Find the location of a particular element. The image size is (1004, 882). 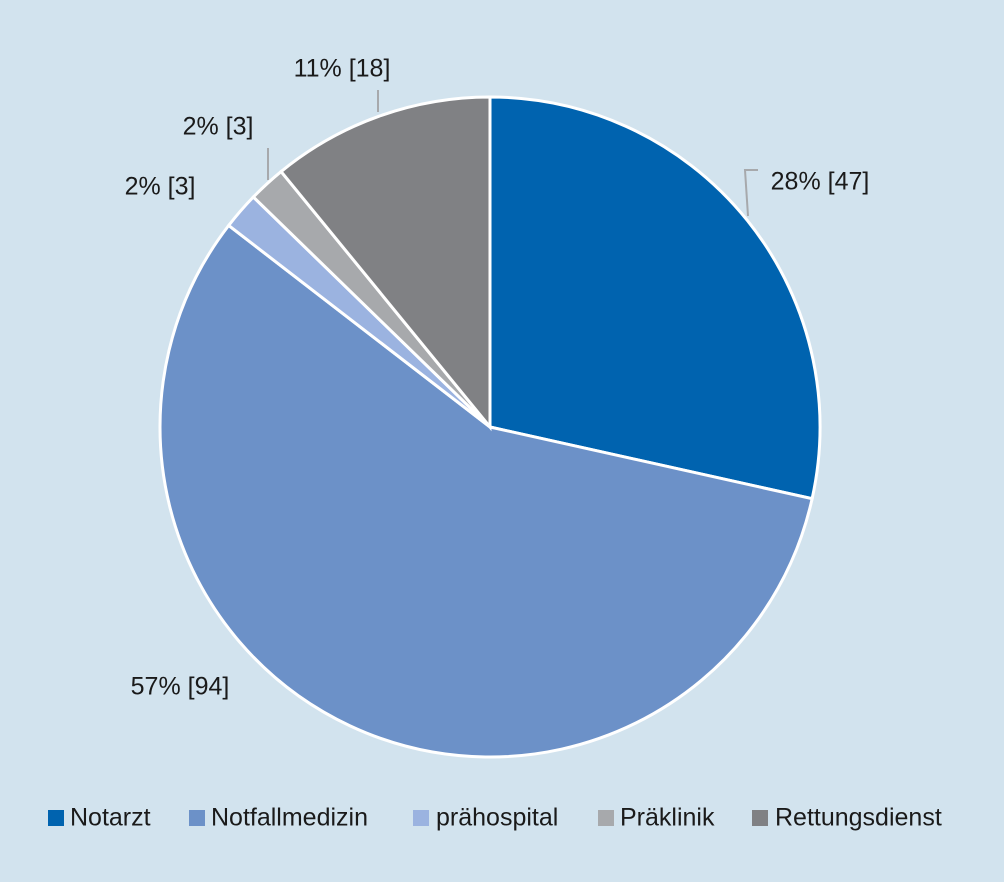

legend-label: prähospital is located at coordinates (497, 818).